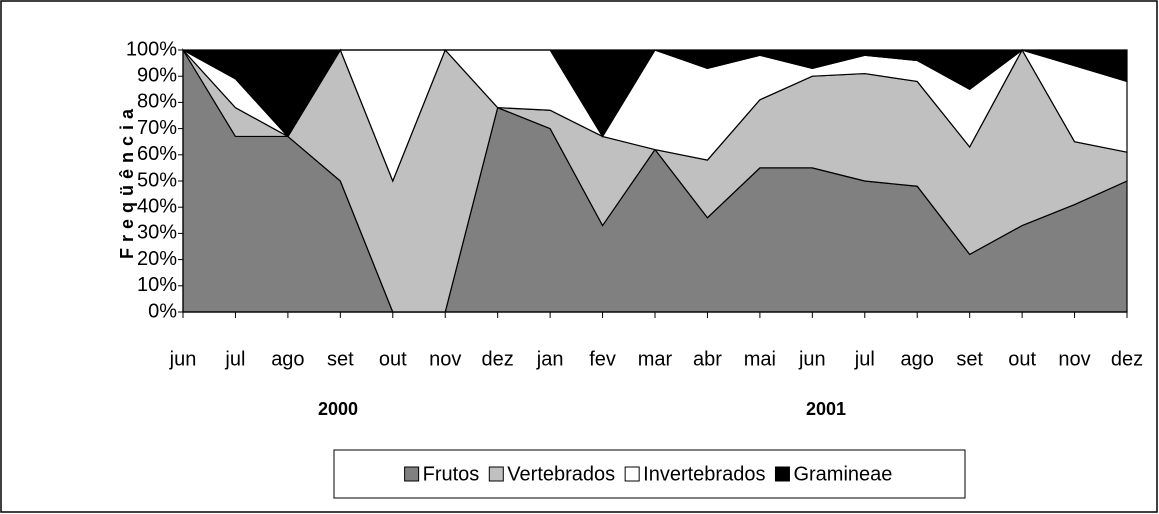 The height and width of the screenshot is (514, 1159). What do you see at coordinates (157, 259) in the screenshot?
I see `y-tick-label: 20%` at bounding box center [157, 259].